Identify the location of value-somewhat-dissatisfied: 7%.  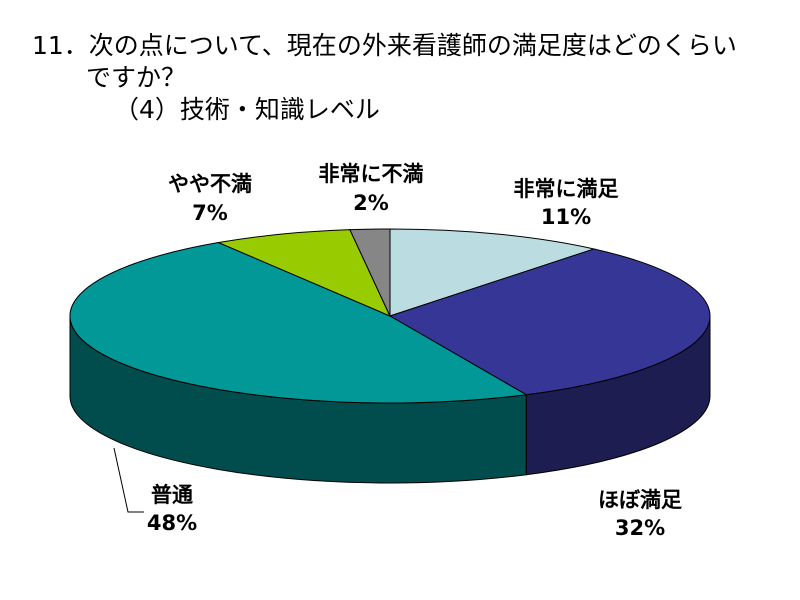
(210, 213).